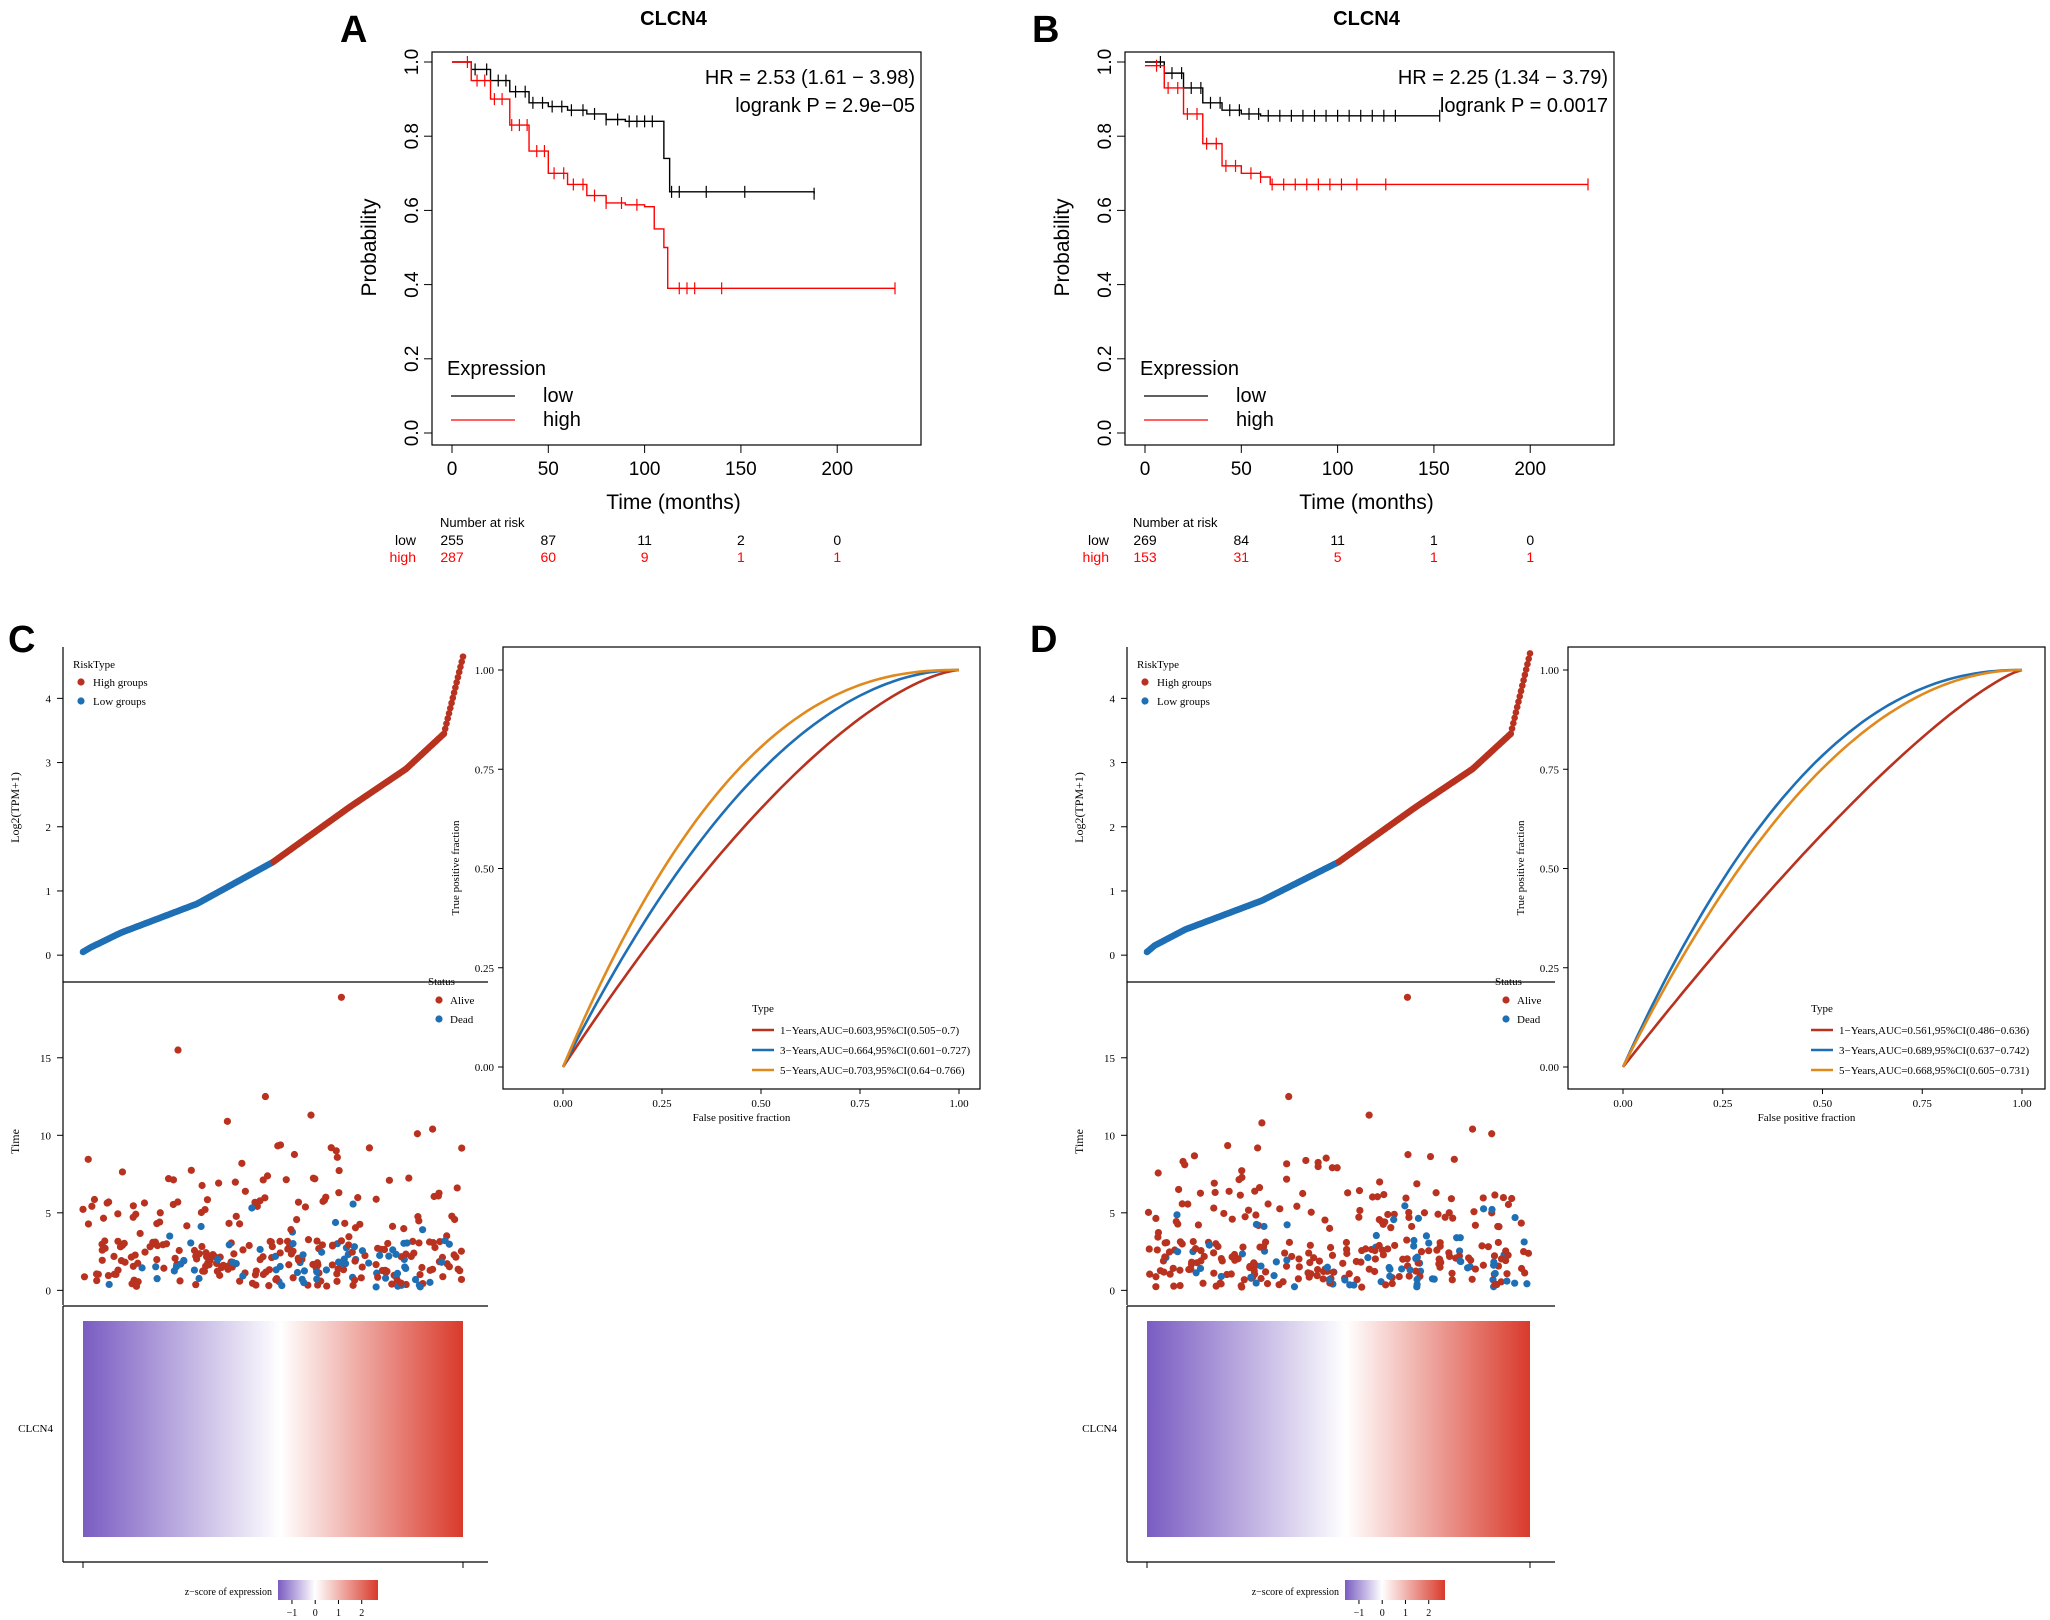 The width and height of the screenshot is (2050, 1620). Describe the element at coordinates (328, 1590) in the screenshot. I see `colorbar` at that location.